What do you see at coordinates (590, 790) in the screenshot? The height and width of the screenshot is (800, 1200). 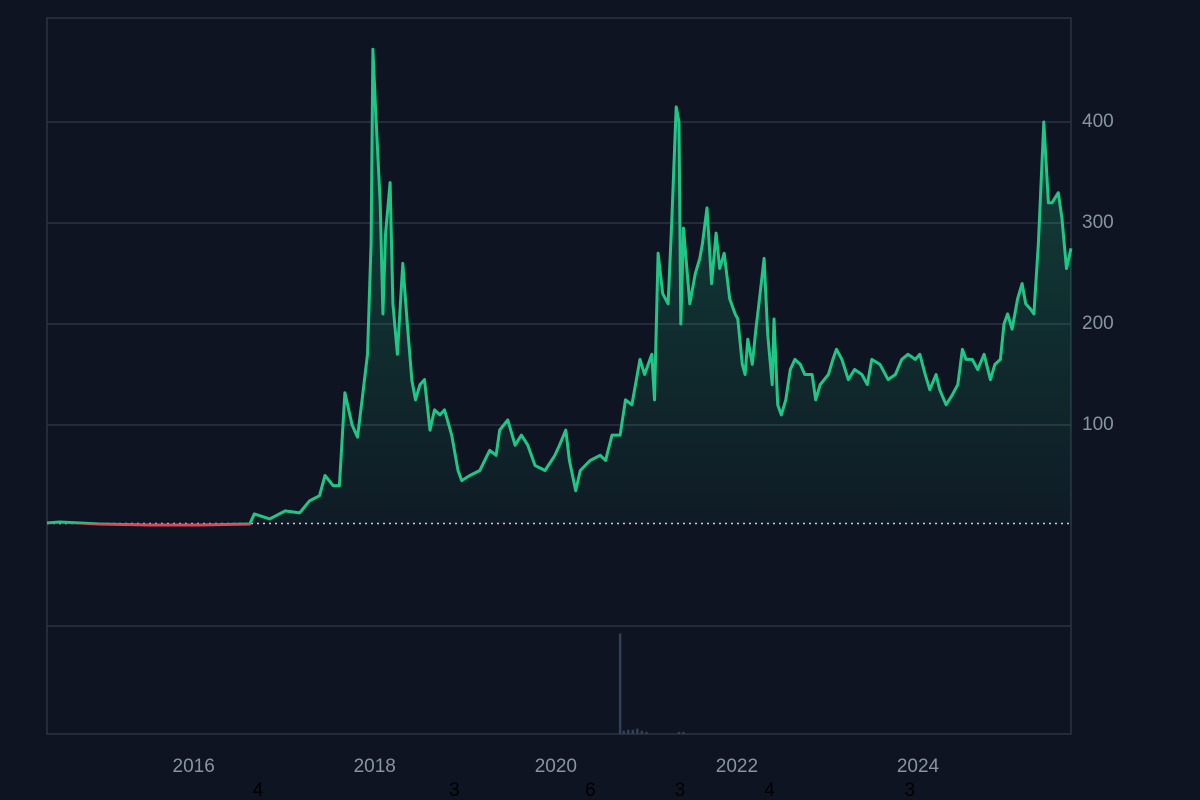 I see `marker: 6` at bounding box center [590, 790].